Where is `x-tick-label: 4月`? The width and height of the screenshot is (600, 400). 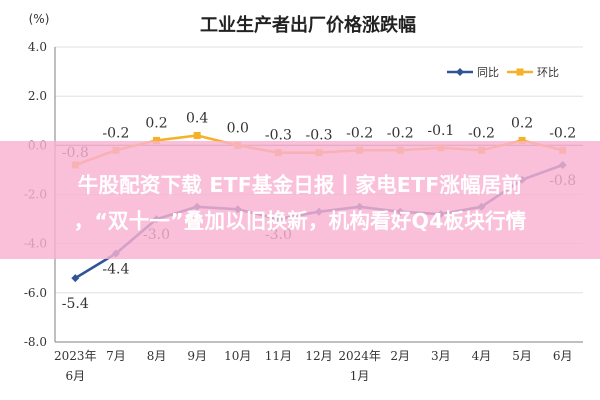
x-tick-label: 4月 is located at coordinates (482, 356).